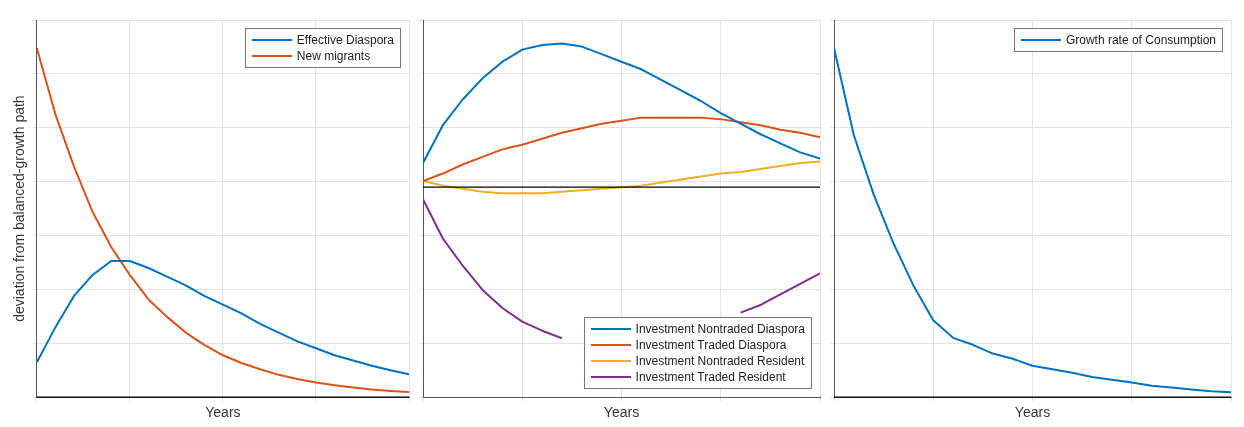 The image size is (1244, 427). I want to click on legend-label: Investment Traded Diaspora, so click(711, 345).